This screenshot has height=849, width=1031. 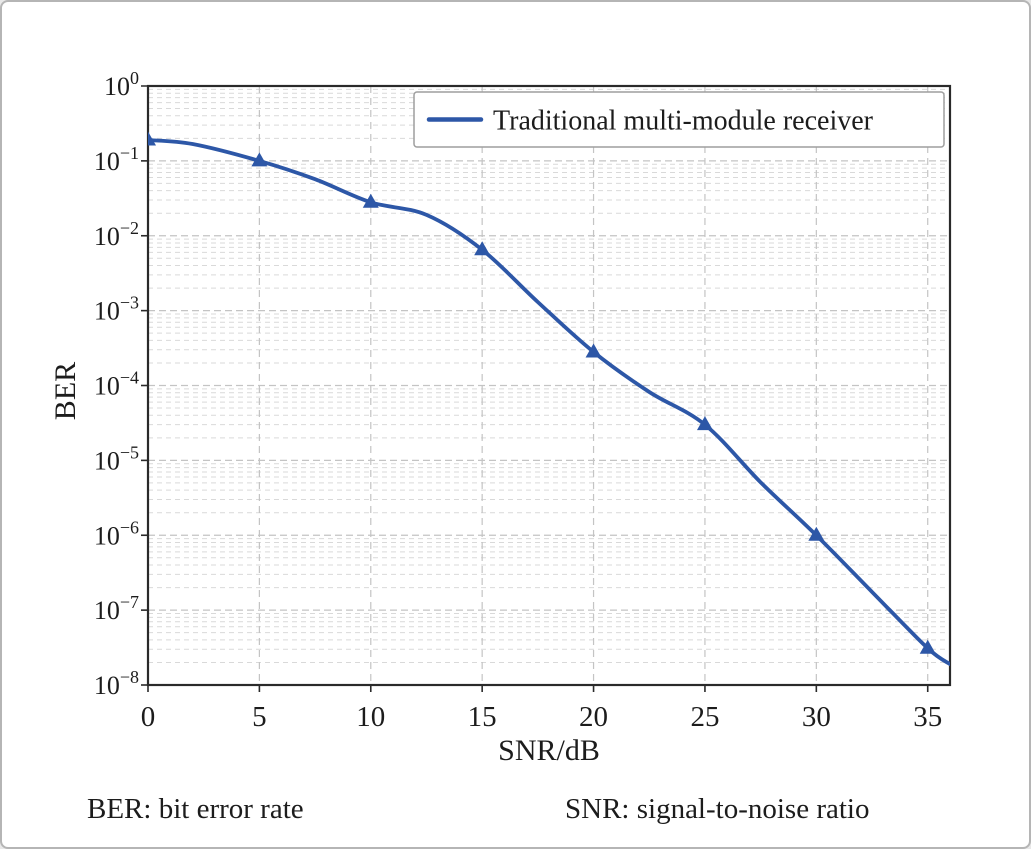 What do you see at coordinates (116, 234) in the screenshot?
I see `y-tick-label: 10⁻²` at bounding box center [116, 234].